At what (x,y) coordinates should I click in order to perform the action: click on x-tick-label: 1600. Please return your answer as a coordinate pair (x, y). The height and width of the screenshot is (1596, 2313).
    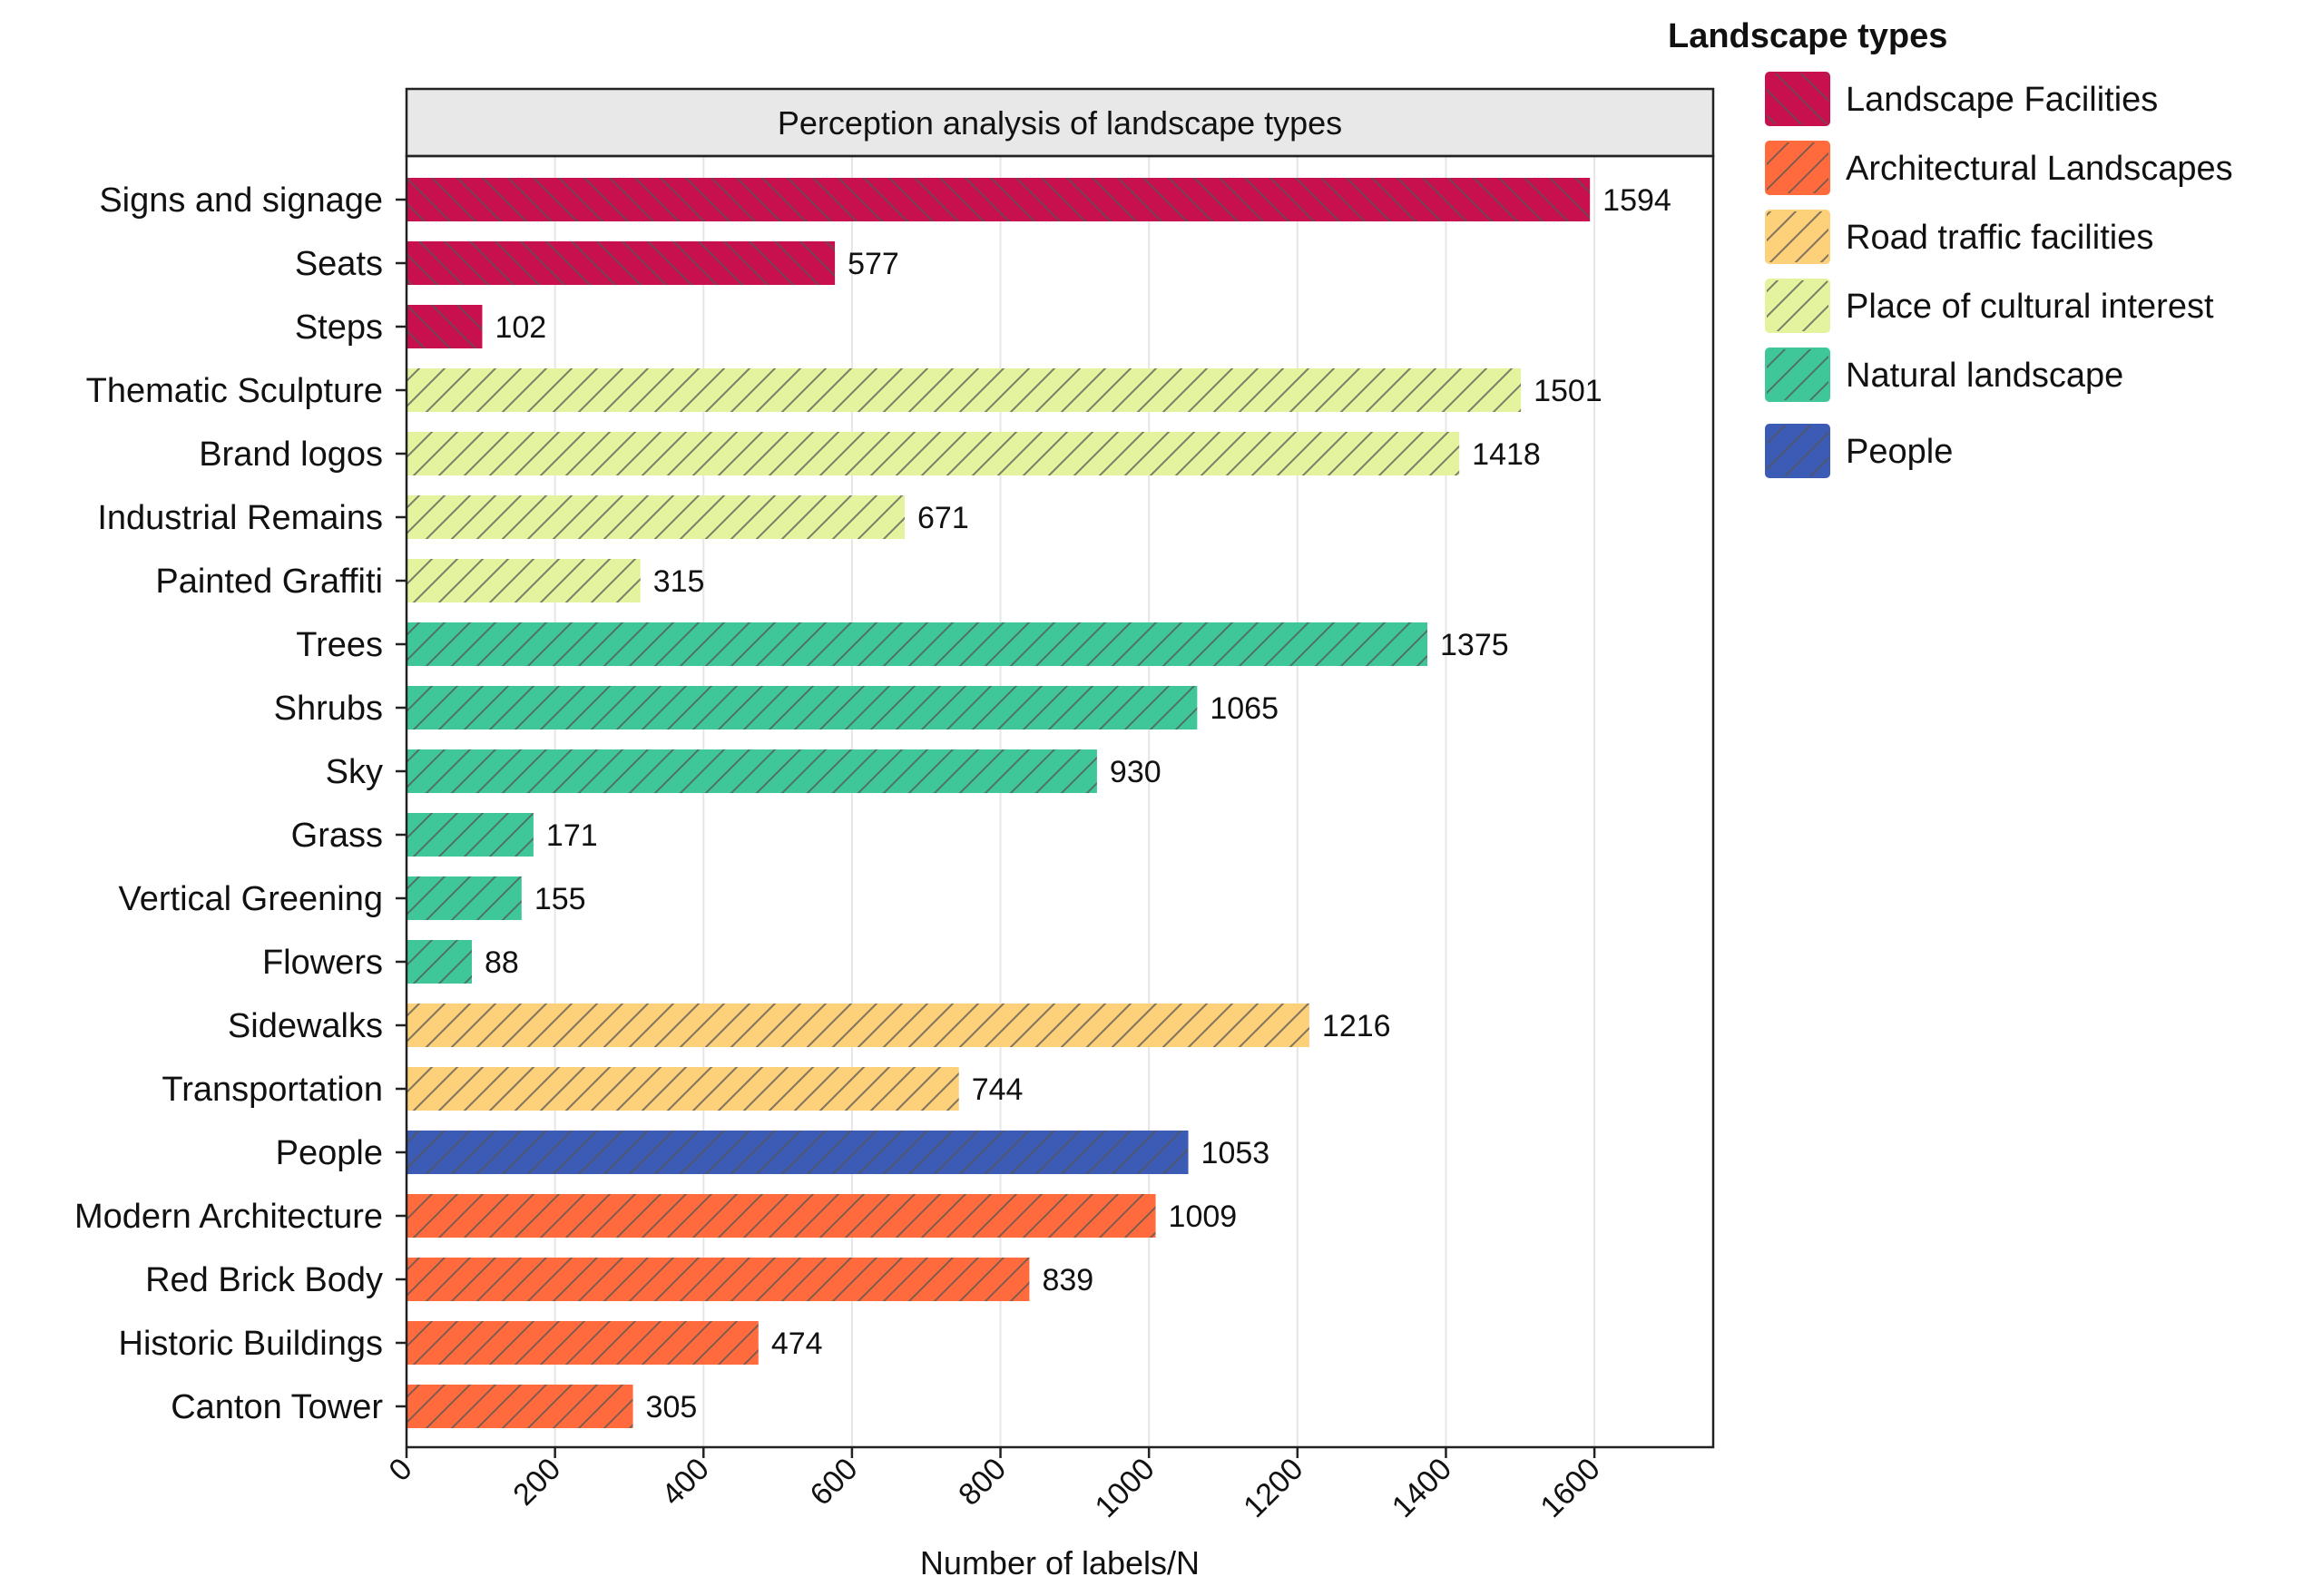
    Looking at the image, I should click on (1570, 1488).